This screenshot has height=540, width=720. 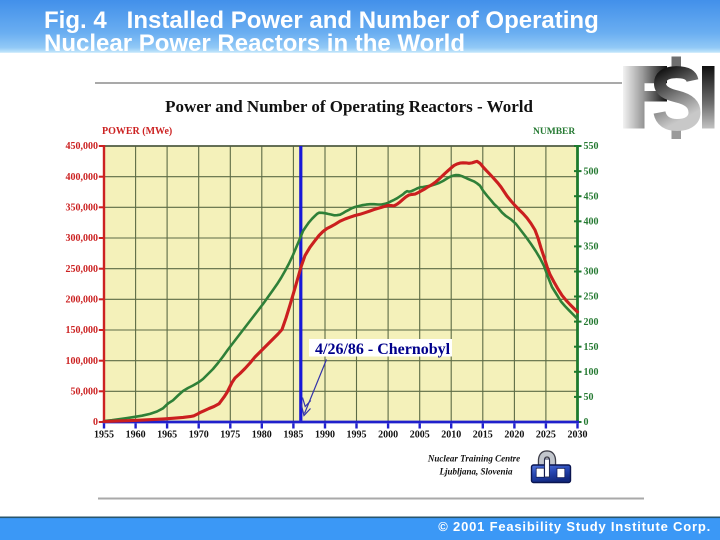 I want to click on svg-text: NUMBER, so click(x=554, y=132).